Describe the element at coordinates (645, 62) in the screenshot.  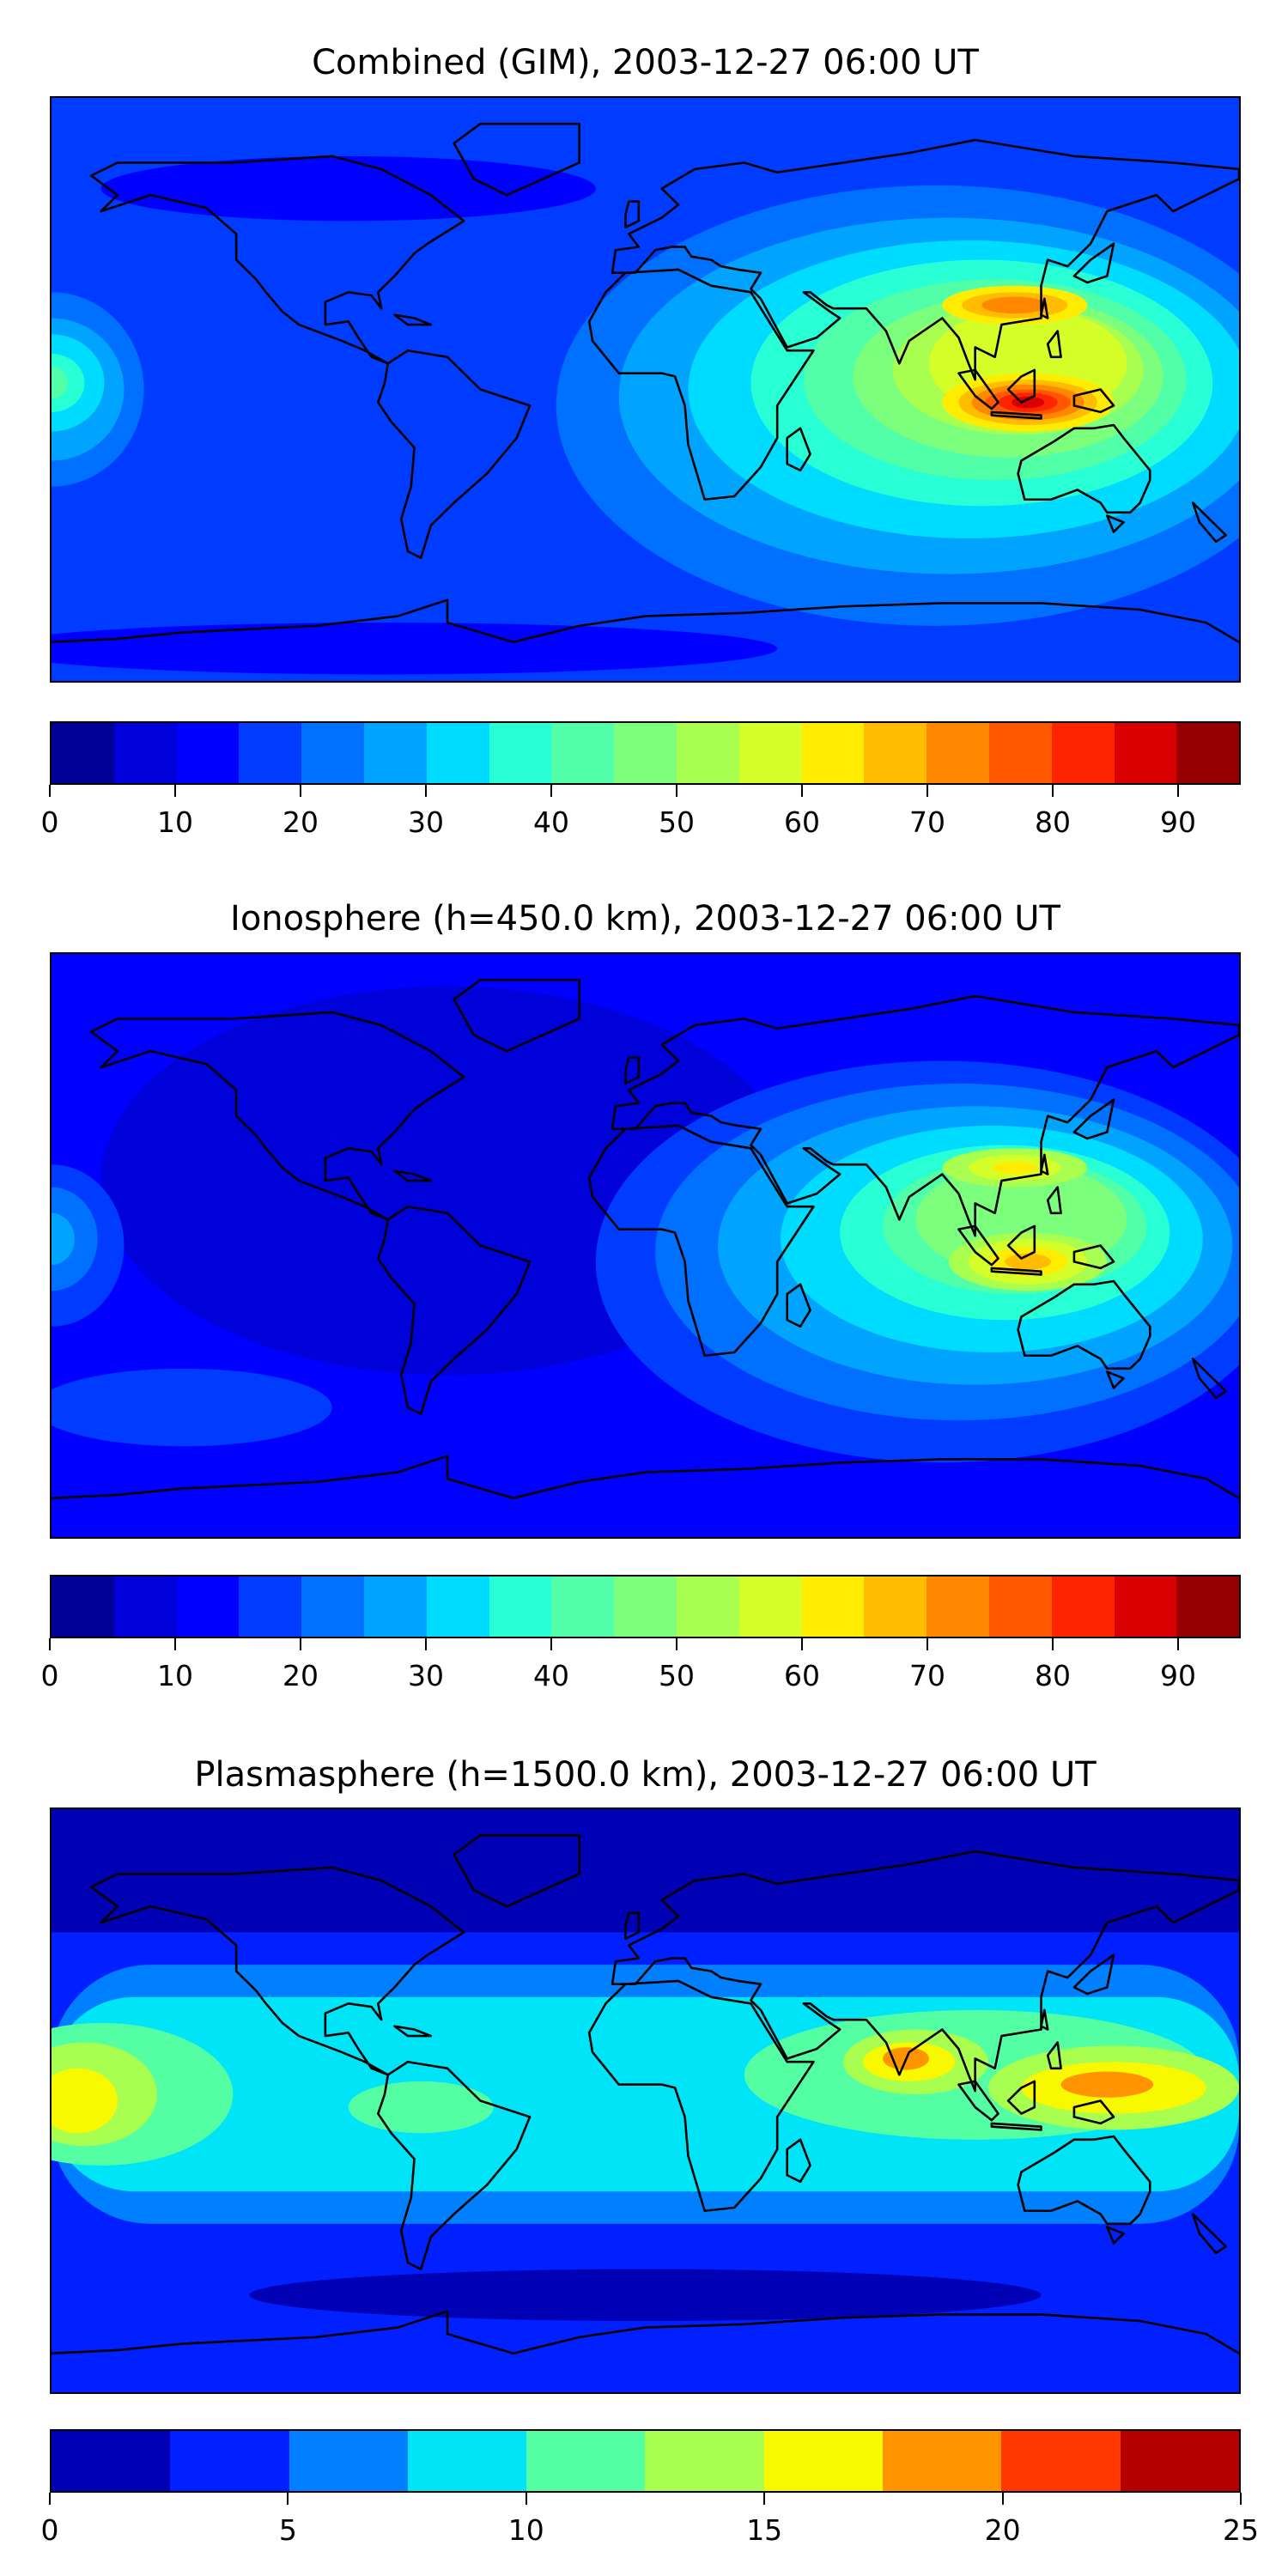
I see `panel-1-title: Combined (GIM), 2003-12-27 06:00 UT` at that location.